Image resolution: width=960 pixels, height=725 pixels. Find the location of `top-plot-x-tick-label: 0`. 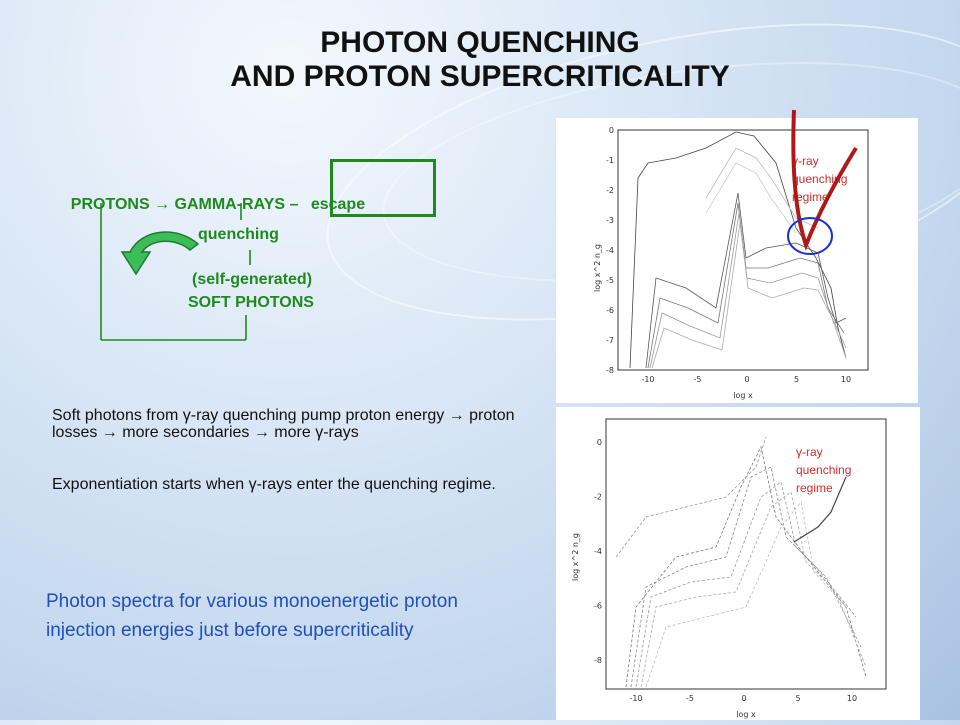

top-plot-x-tick-label: 0 is located at coordinates (746, 379).